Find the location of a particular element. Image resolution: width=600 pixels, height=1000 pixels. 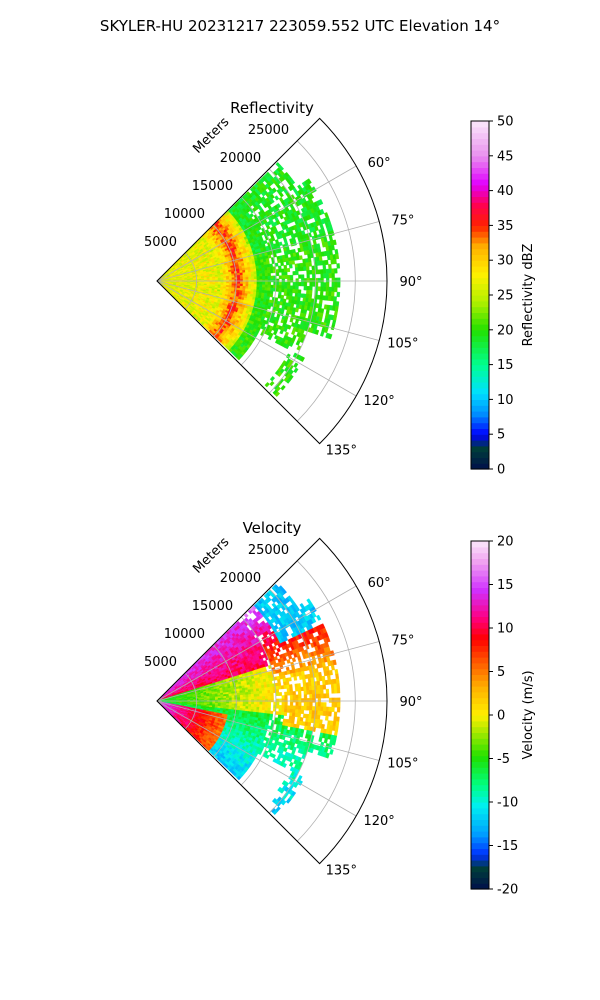

colorbar-tick-label: -15 is located at coordinates (507, 846).